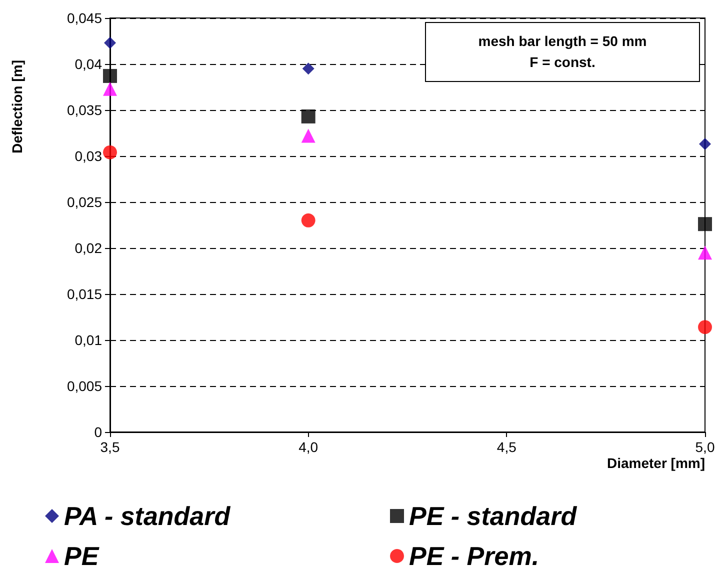 The width and height of the screenshot is (719, 571). I want to click on y-tick-label: 0, so click(98, 432).